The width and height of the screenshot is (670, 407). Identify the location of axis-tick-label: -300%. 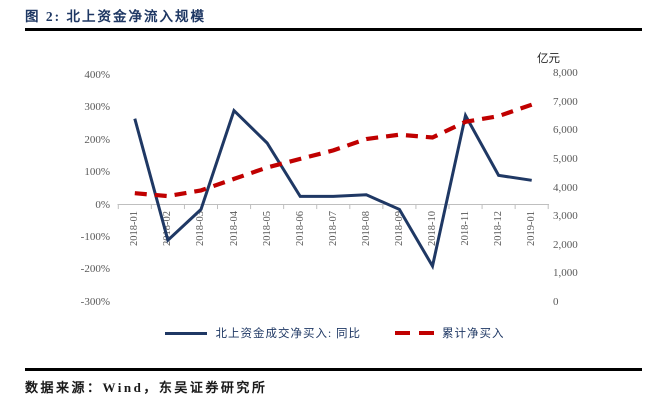
(95, 301).